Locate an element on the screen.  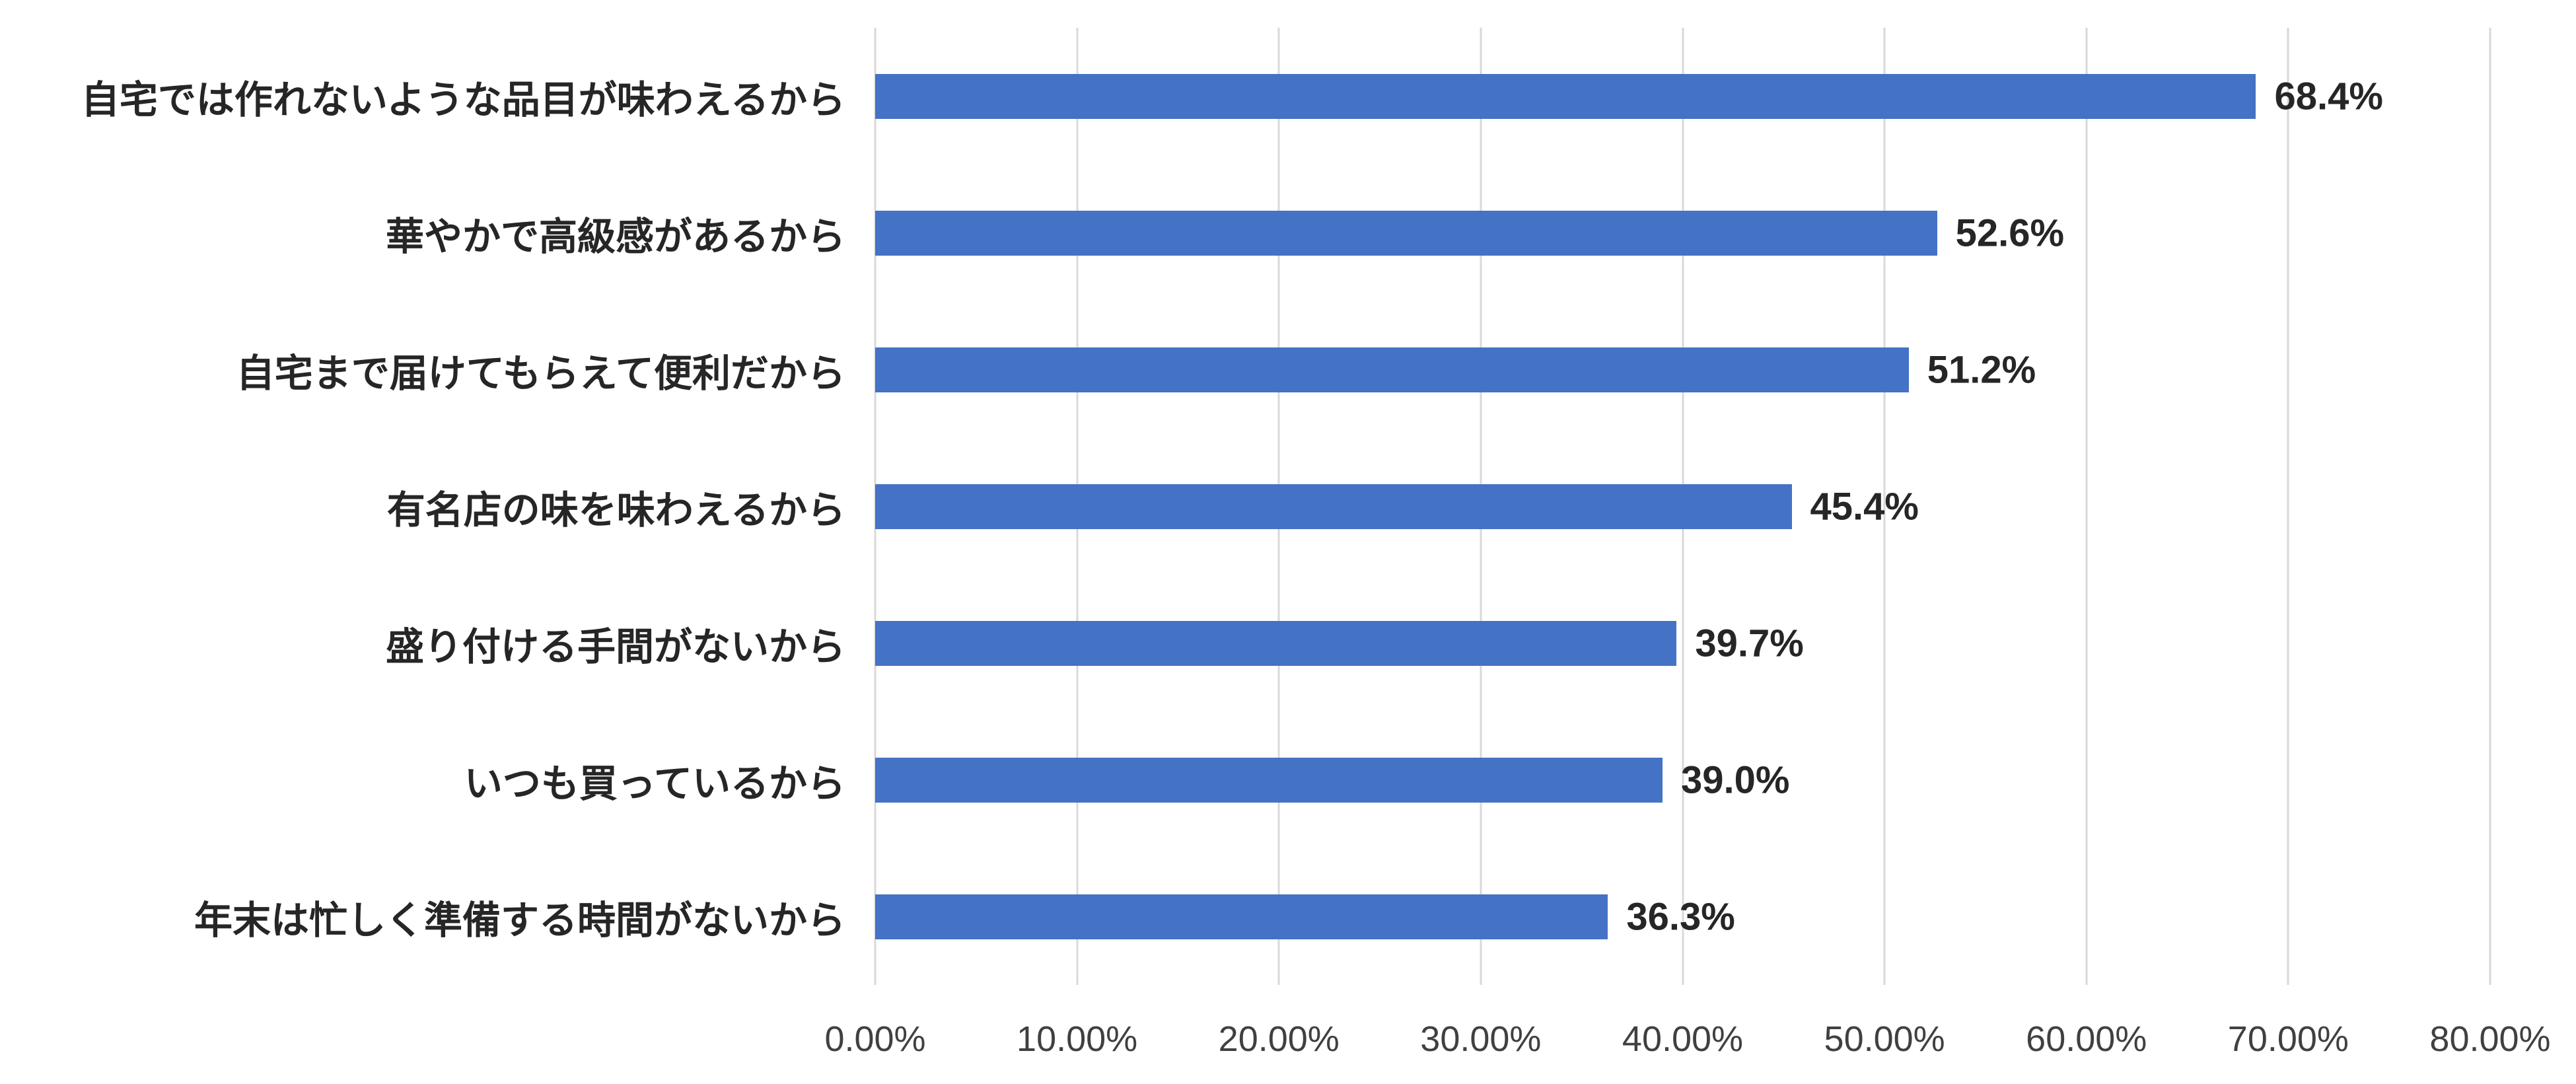
category-label: 華やかで高級感があるから is located at coordinates (615, 236).